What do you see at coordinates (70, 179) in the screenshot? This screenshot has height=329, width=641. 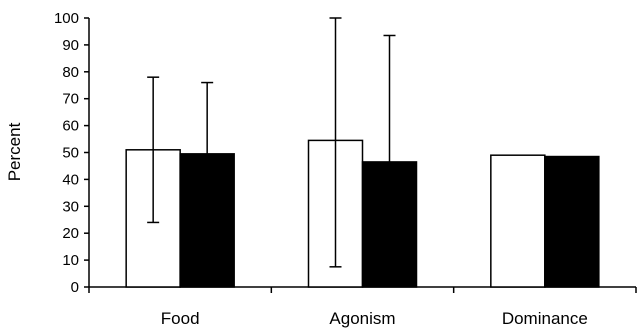 I see `y-tick-label: 40` at bounding box center [70, 179].